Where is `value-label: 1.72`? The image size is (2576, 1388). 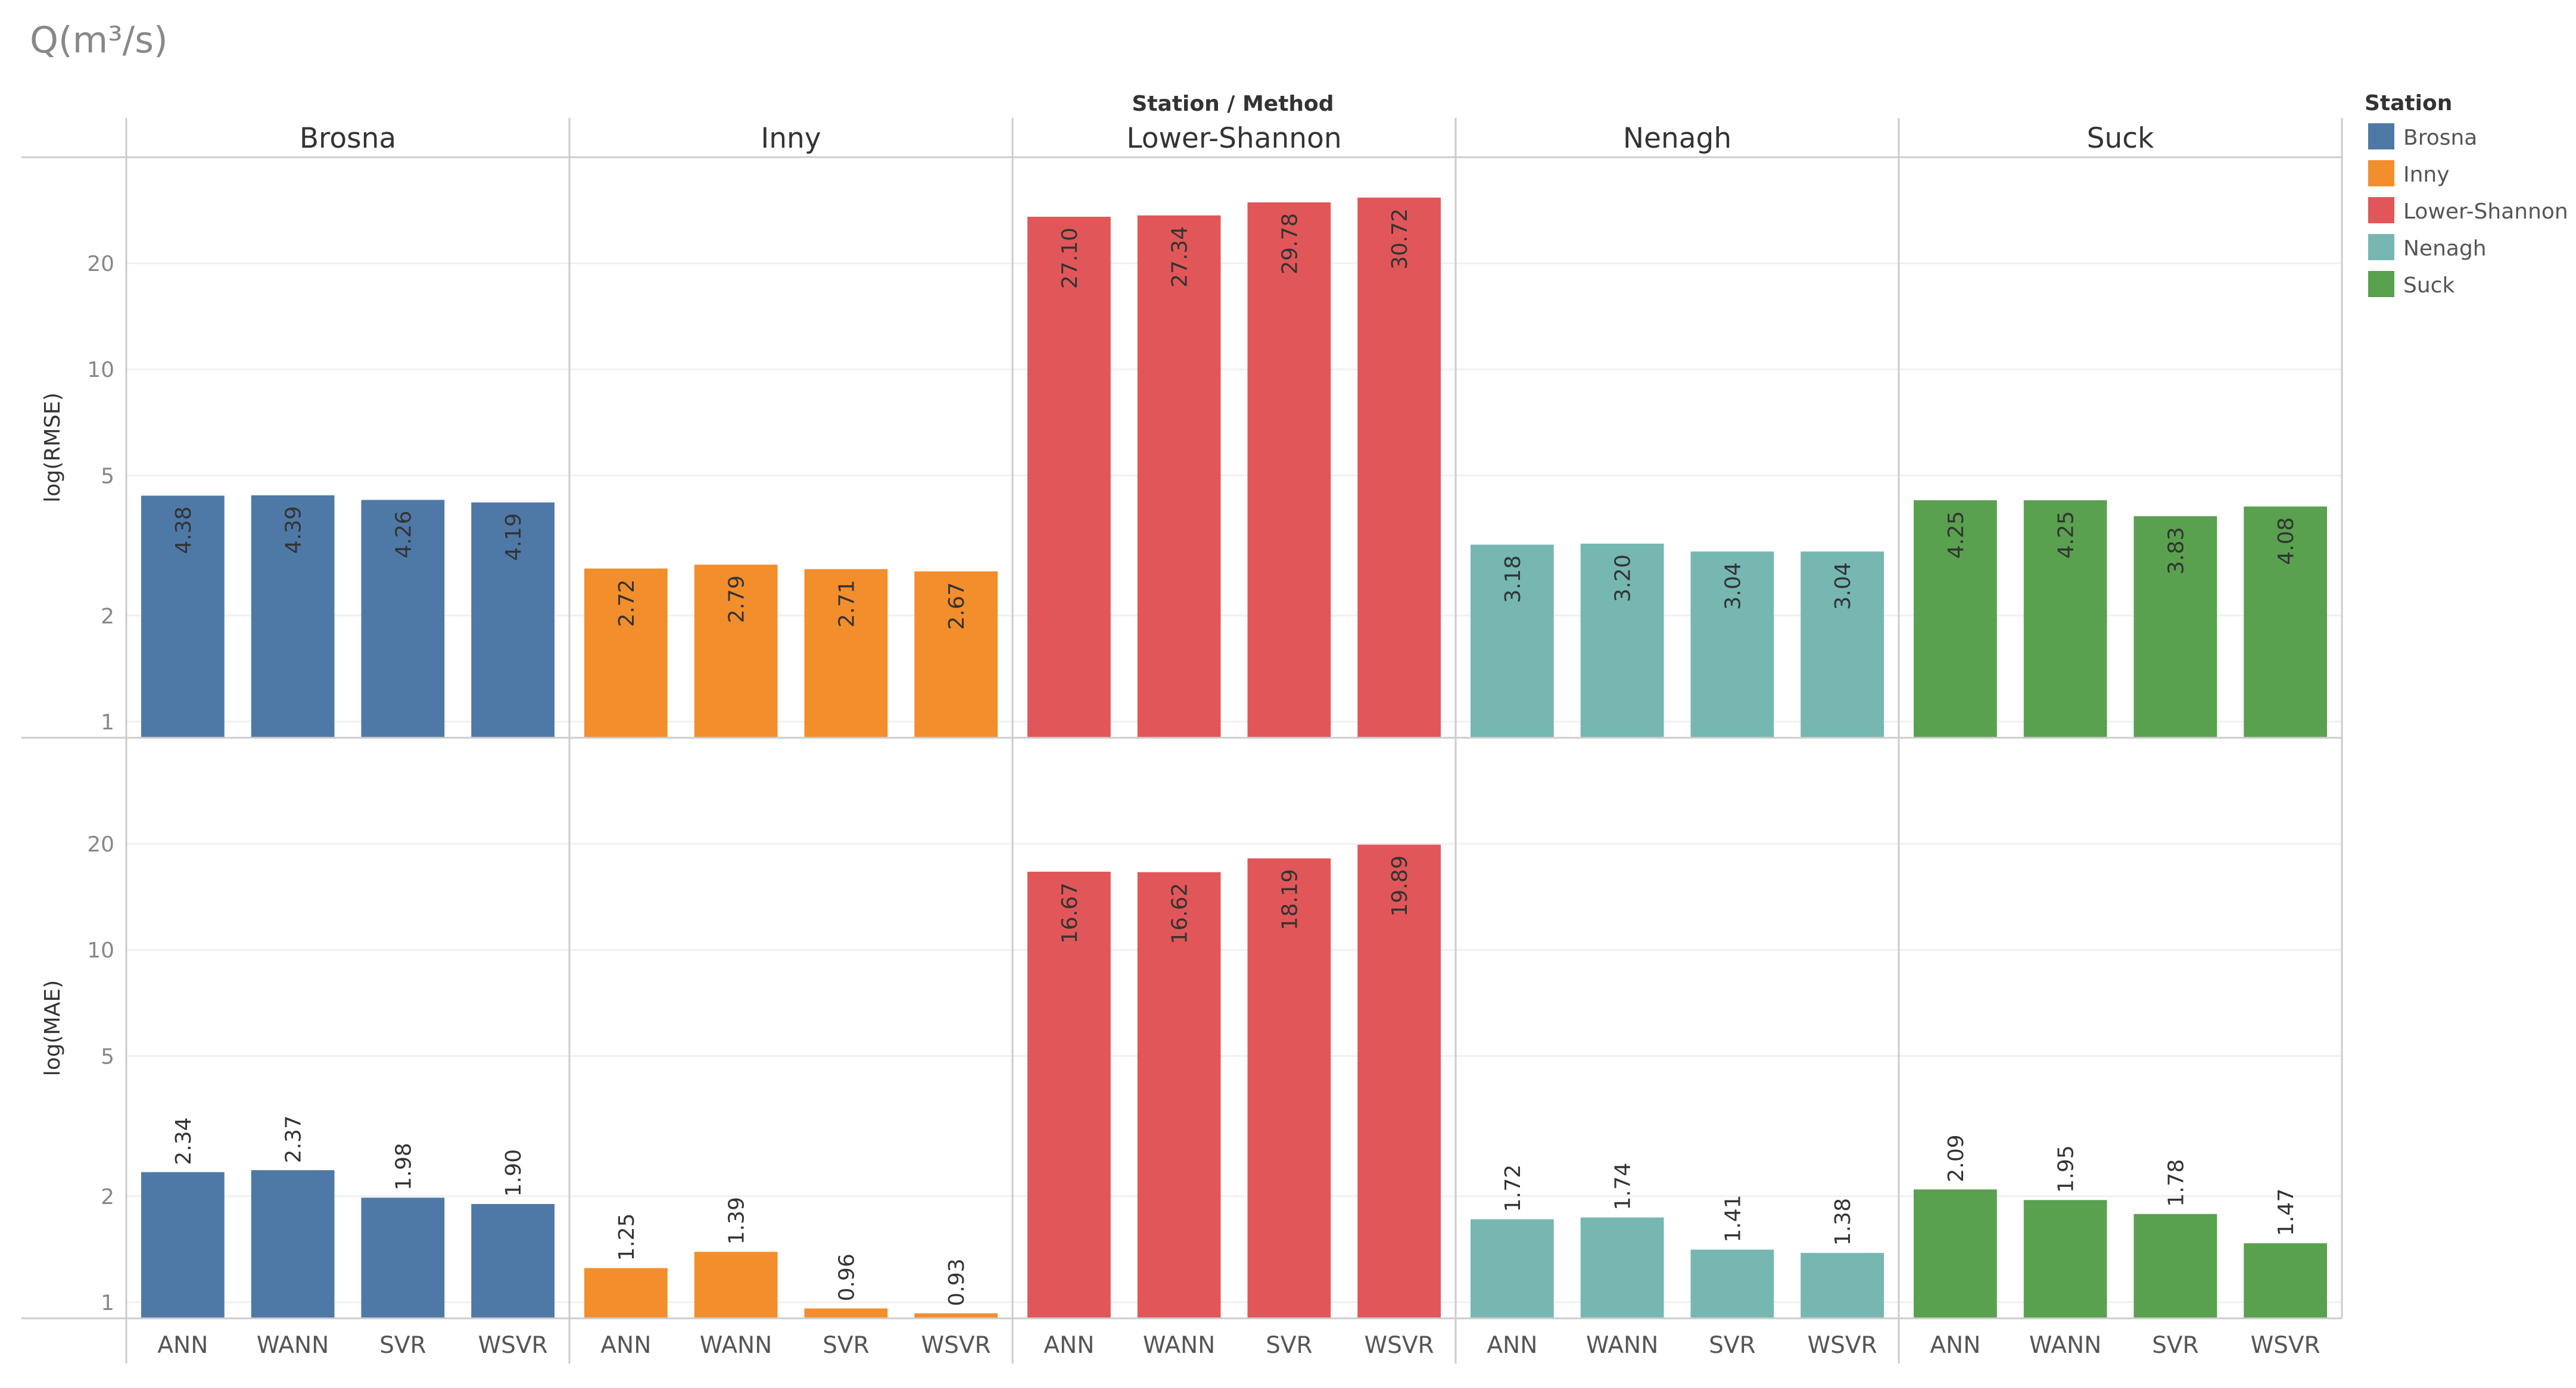
value-label: 1.72 is located at coordinates (1513, 1188).